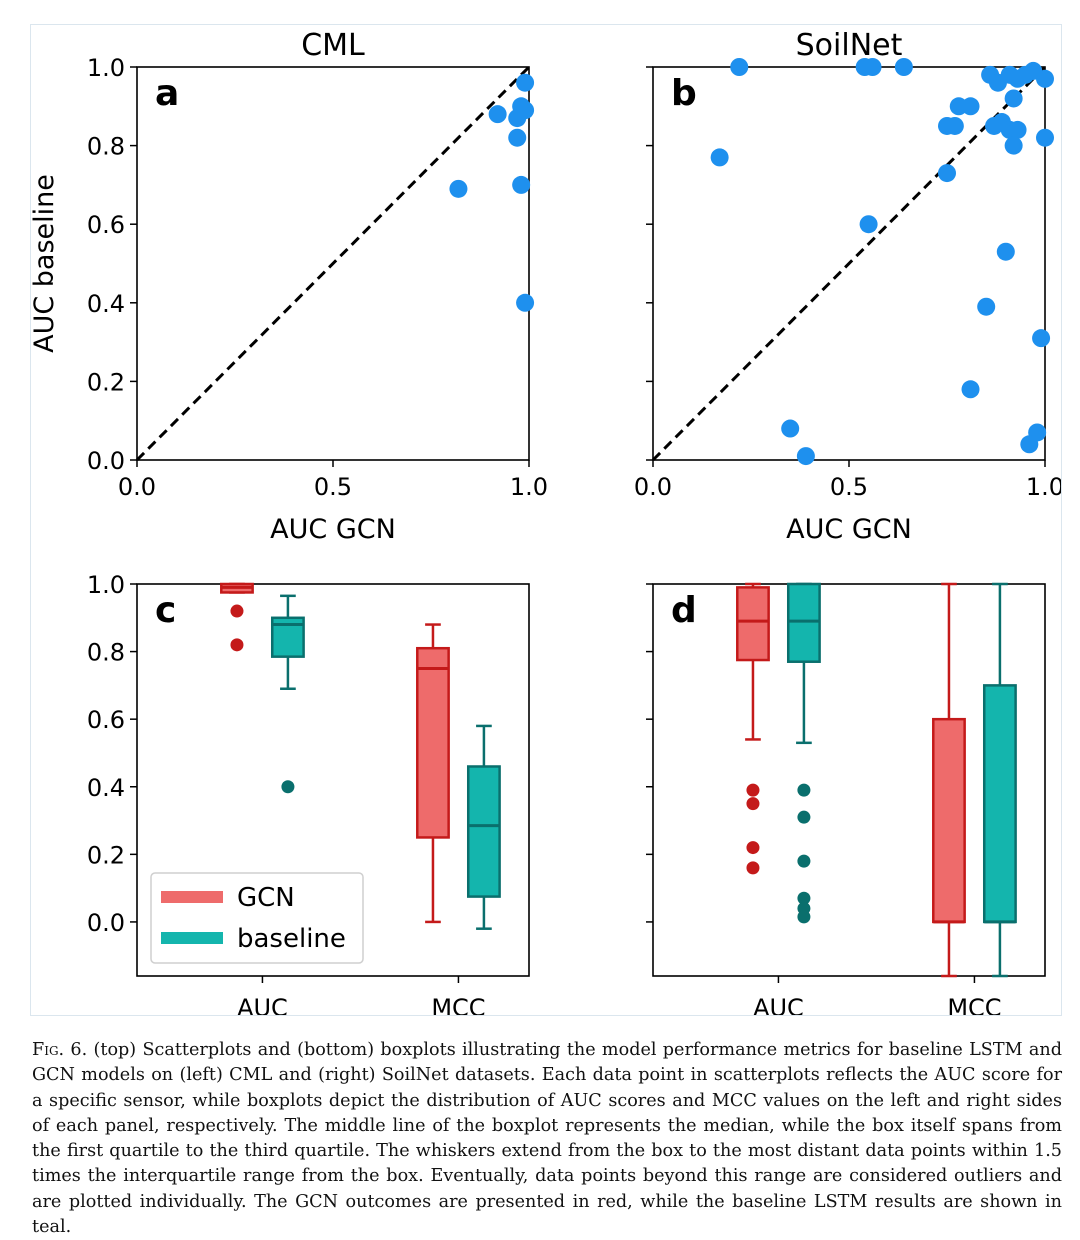  I want to click on legend-swatch-gcn, so click(192, 897).